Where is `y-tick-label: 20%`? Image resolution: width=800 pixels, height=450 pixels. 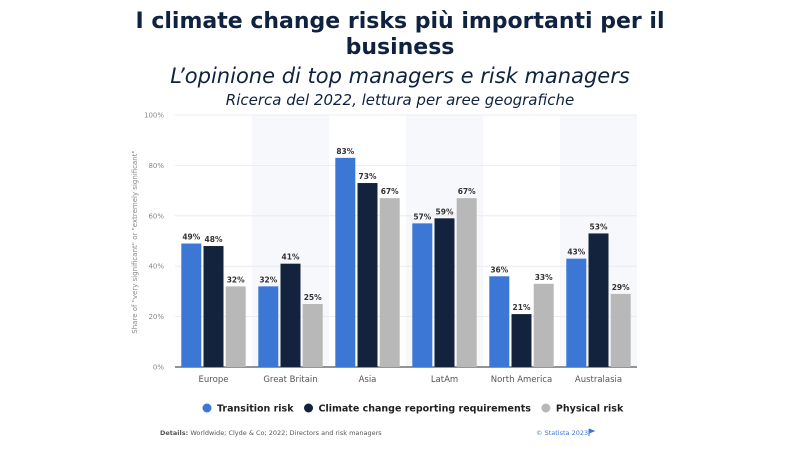 y-tick-label: 20% is located at coordinates (156, 317).